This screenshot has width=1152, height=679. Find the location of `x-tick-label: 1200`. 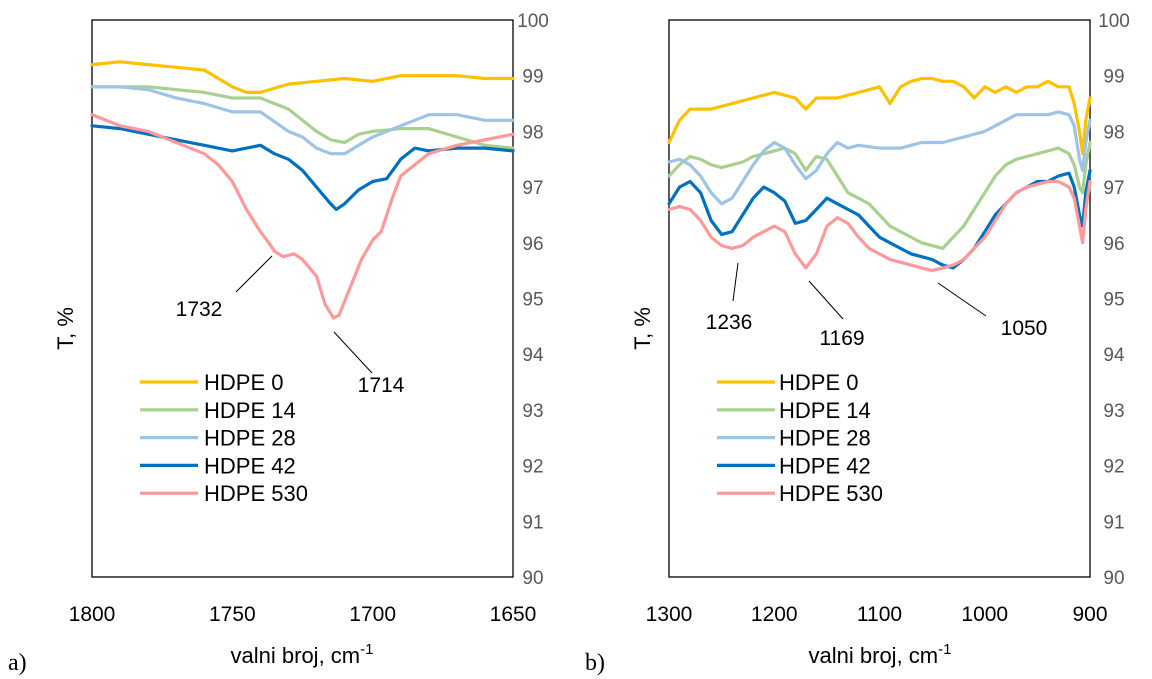

x-tick-label: 1200 is located at coordinates (774, 614).